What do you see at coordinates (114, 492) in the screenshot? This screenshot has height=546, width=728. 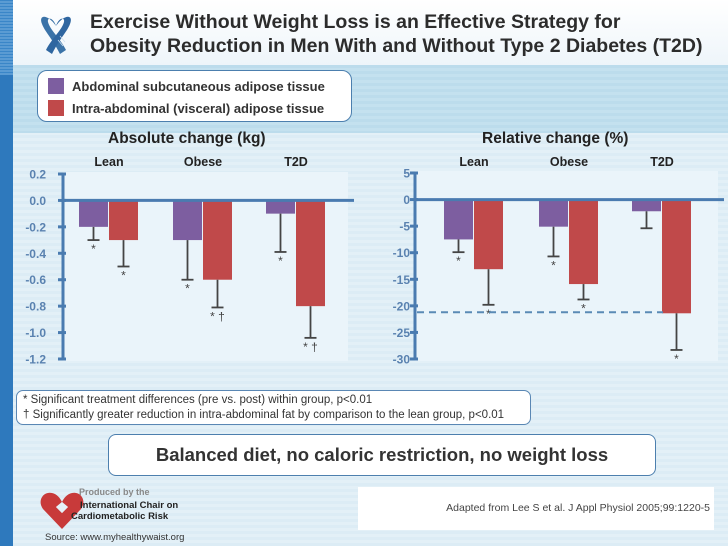 I see `produced-by: Produced by the` at bounding box center [114, 492].